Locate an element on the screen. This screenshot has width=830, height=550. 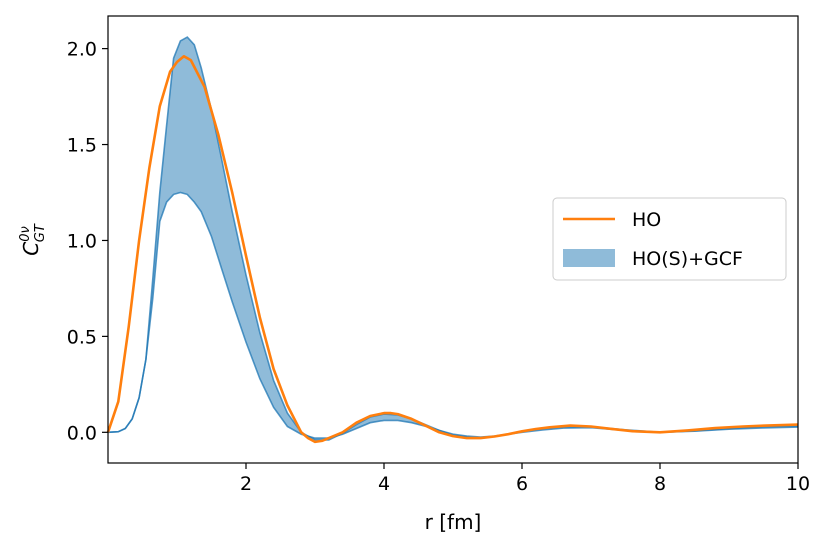
x-tick-label: 2 is located at coordinates (246, 484).